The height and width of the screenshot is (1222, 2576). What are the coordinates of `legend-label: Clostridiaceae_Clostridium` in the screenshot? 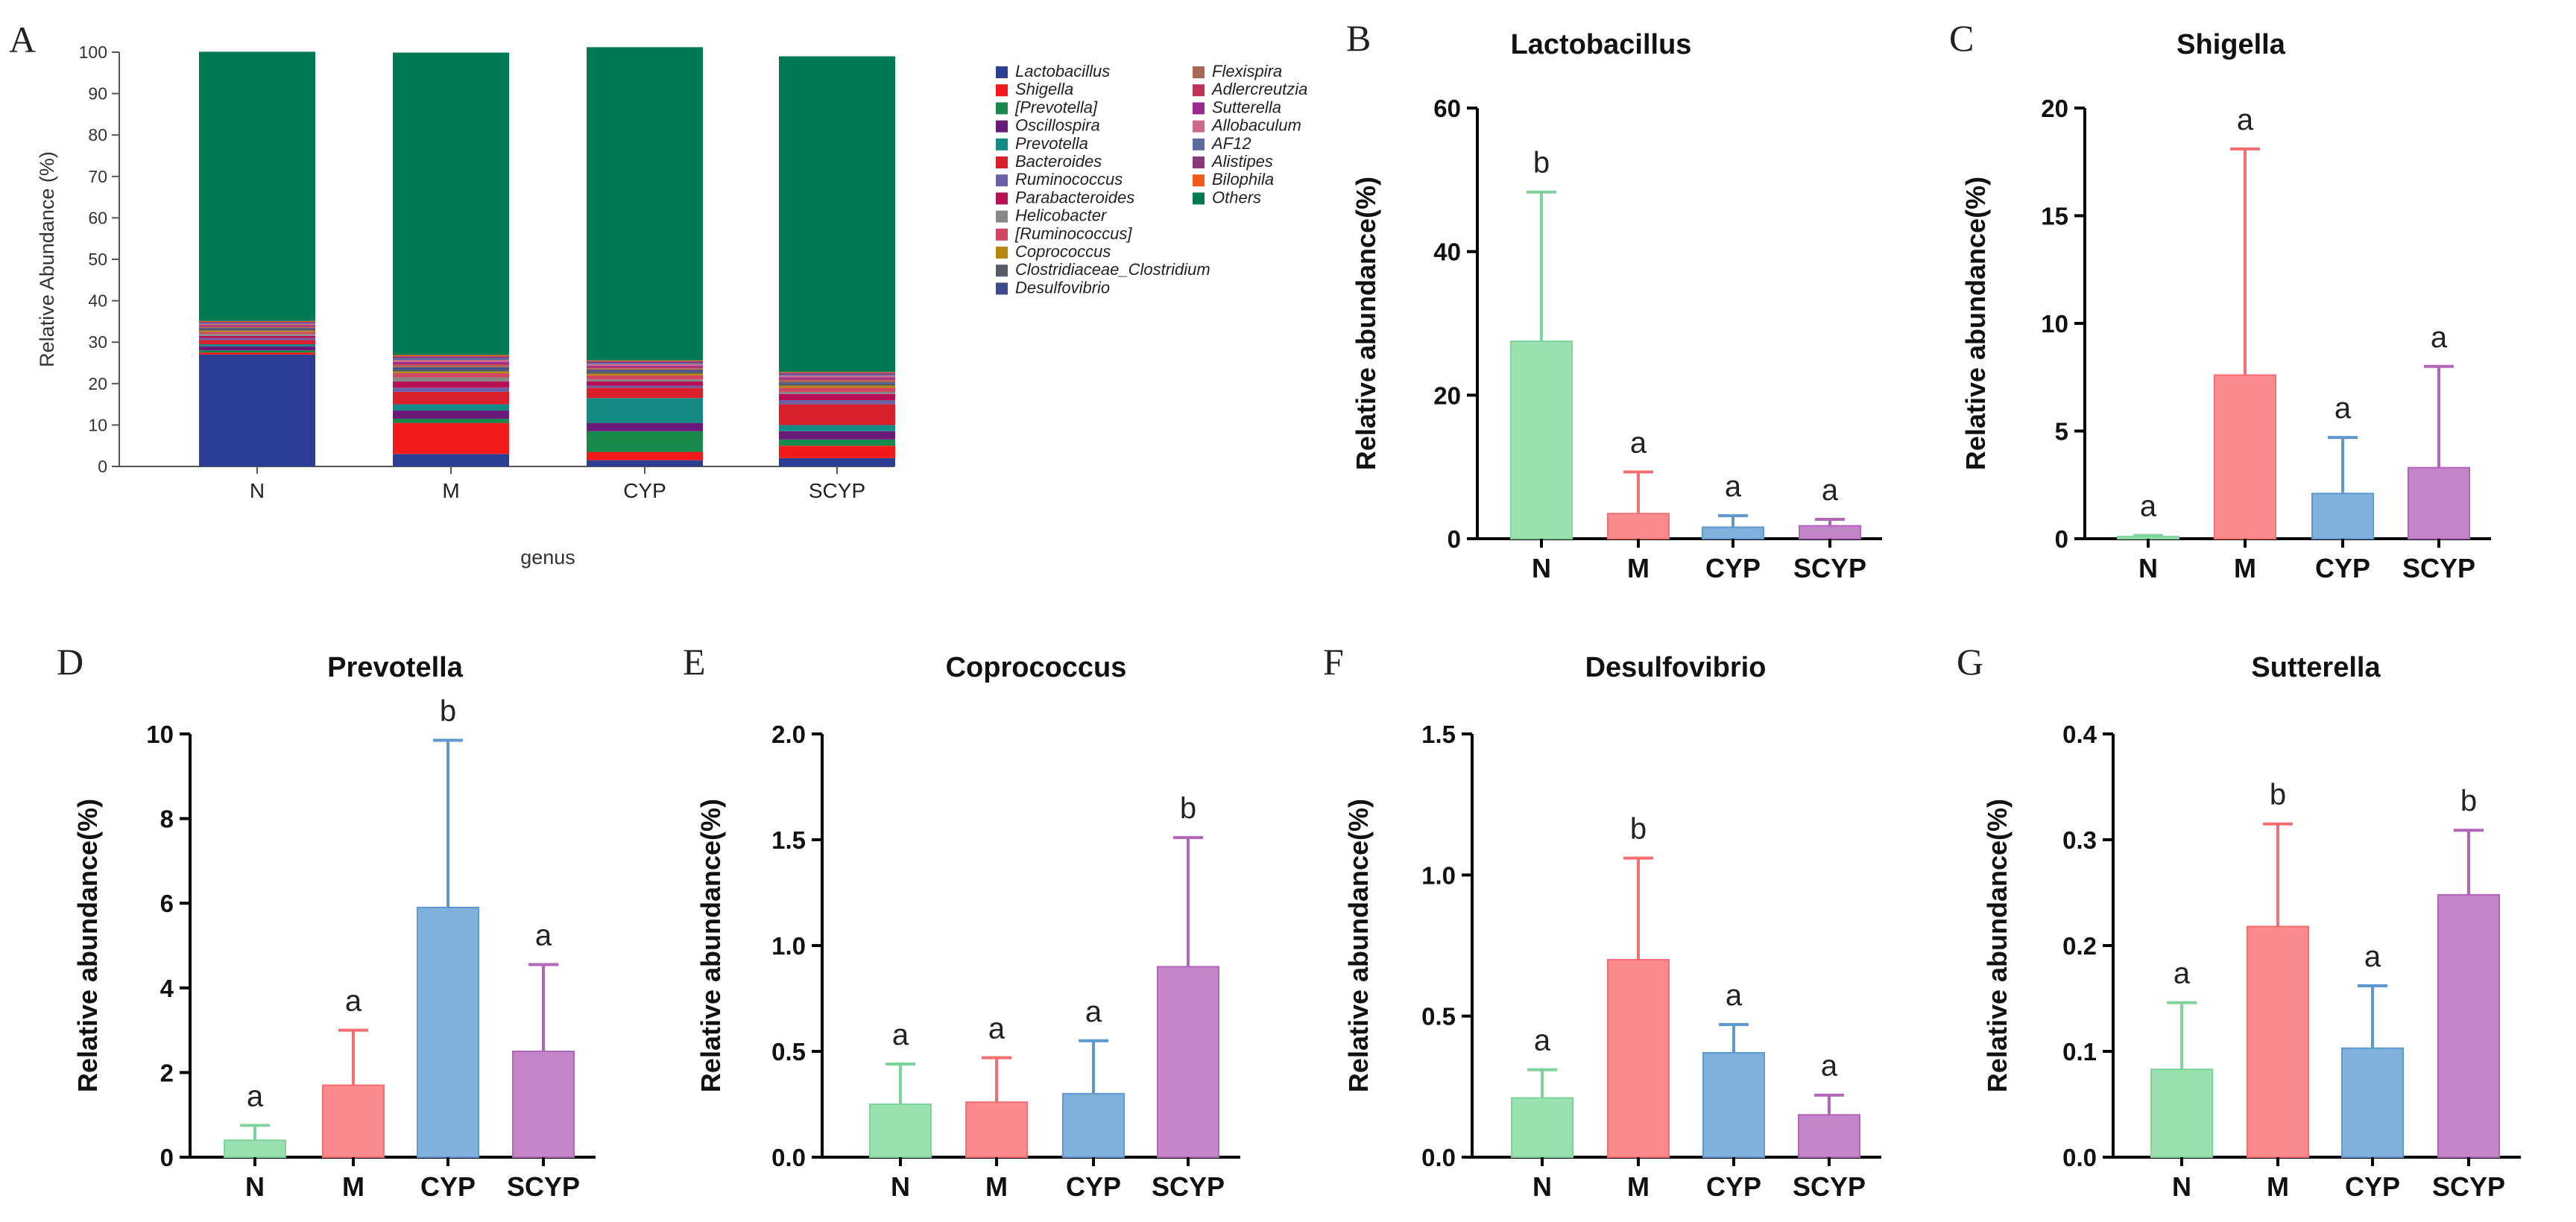 It's located at (1112, 269).